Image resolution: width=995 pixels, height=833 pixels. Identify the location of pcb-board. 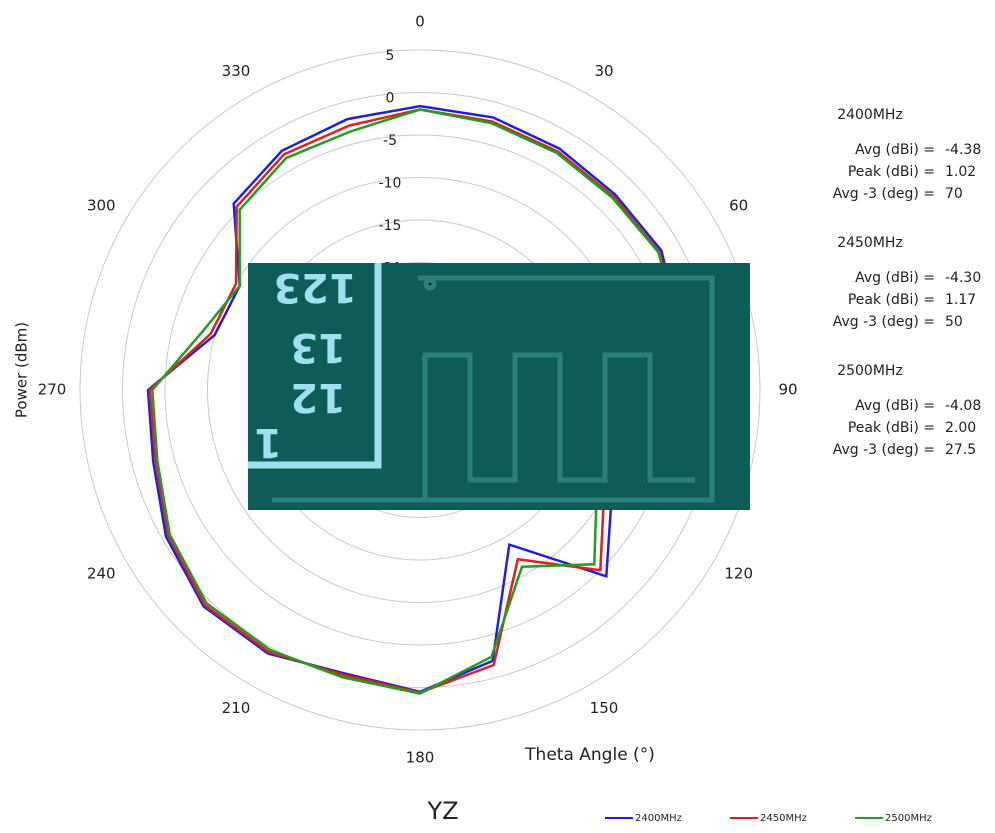
(499, 386).